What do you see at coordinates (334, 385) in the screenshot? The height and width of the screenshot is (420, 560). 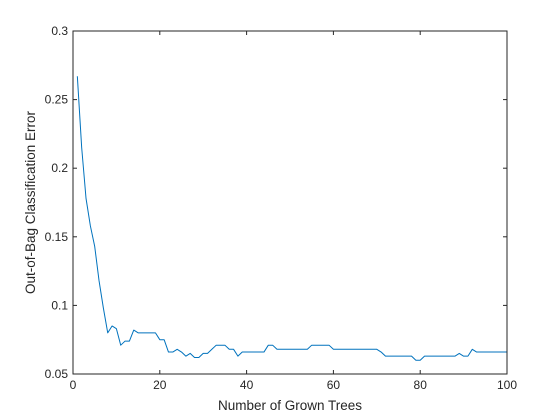 I see `x-tick-label: 60` at bounding box center [334, 385].